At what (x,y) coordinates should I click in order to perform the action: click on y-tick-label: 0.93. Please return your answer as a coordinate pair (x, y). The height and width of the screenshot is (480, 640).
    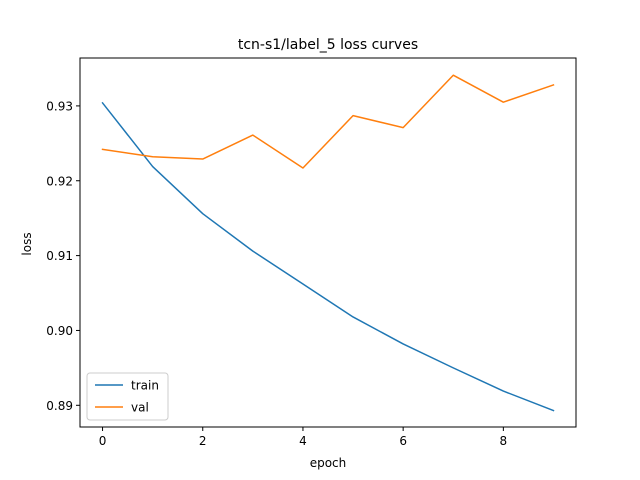
    Looking at the image, I should click on (59, 106).